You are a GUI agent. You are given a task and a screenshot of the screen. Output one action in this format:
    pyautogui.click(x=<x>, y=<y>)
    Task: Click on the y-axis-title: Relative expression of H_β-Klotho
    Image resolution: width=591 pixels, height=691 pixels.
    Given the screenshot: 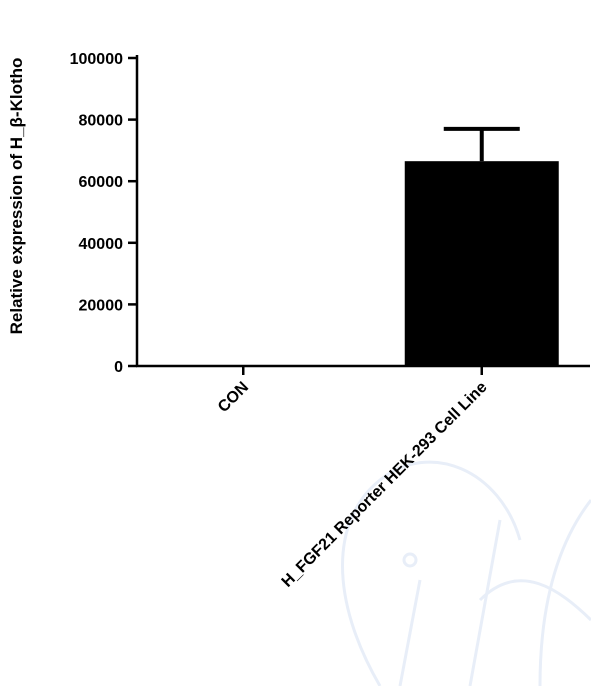 What is the action you would take?
    pyautogui.click(x=16, y=196)
    